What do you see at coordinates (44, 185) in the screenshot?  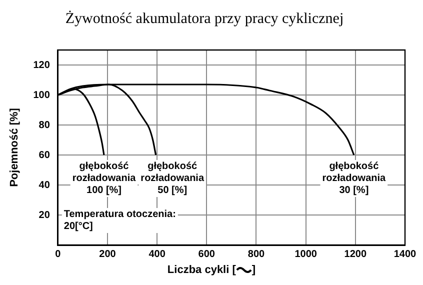 I see `y-tick-label: 40` at bounding box center [44, 185].